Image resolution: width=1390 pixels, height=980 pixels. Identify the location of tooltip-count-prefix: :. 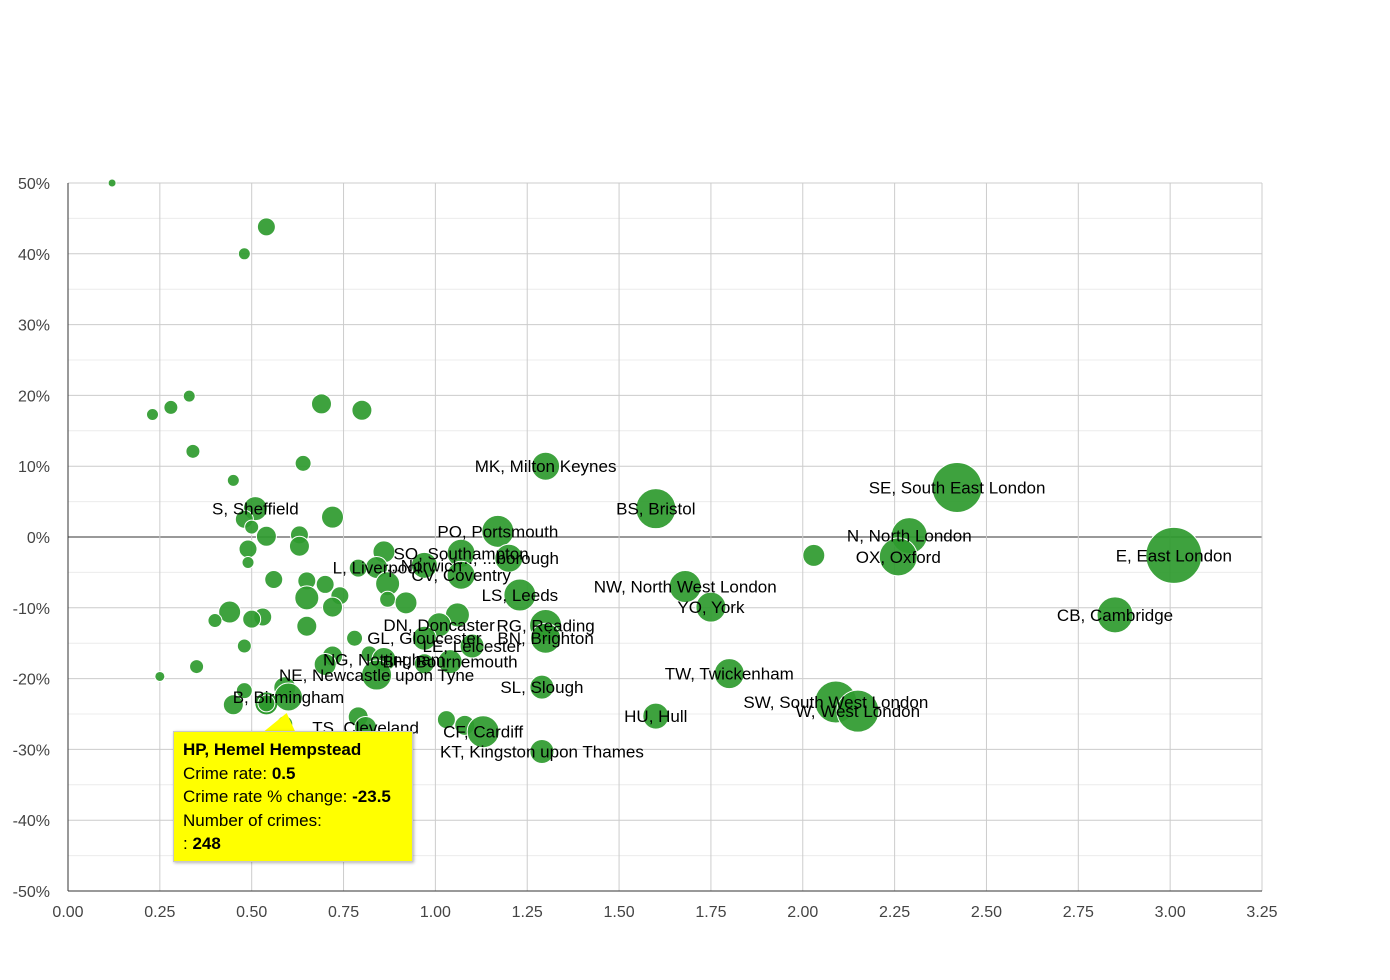
(185, 843).